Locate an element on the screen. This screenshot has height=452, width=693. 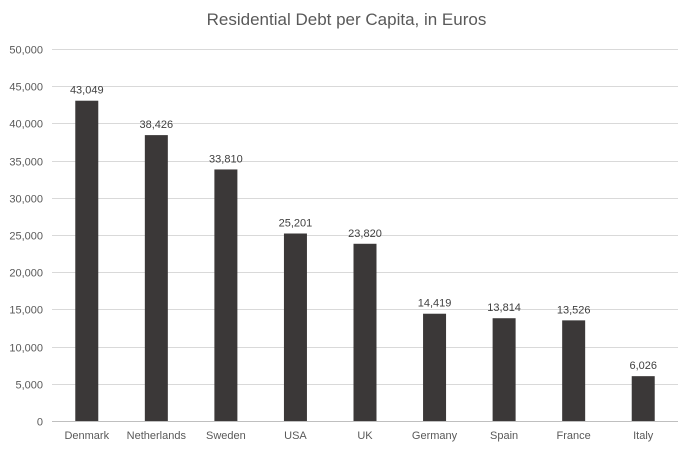
bar-sweden is located at coordinates (226, 295).